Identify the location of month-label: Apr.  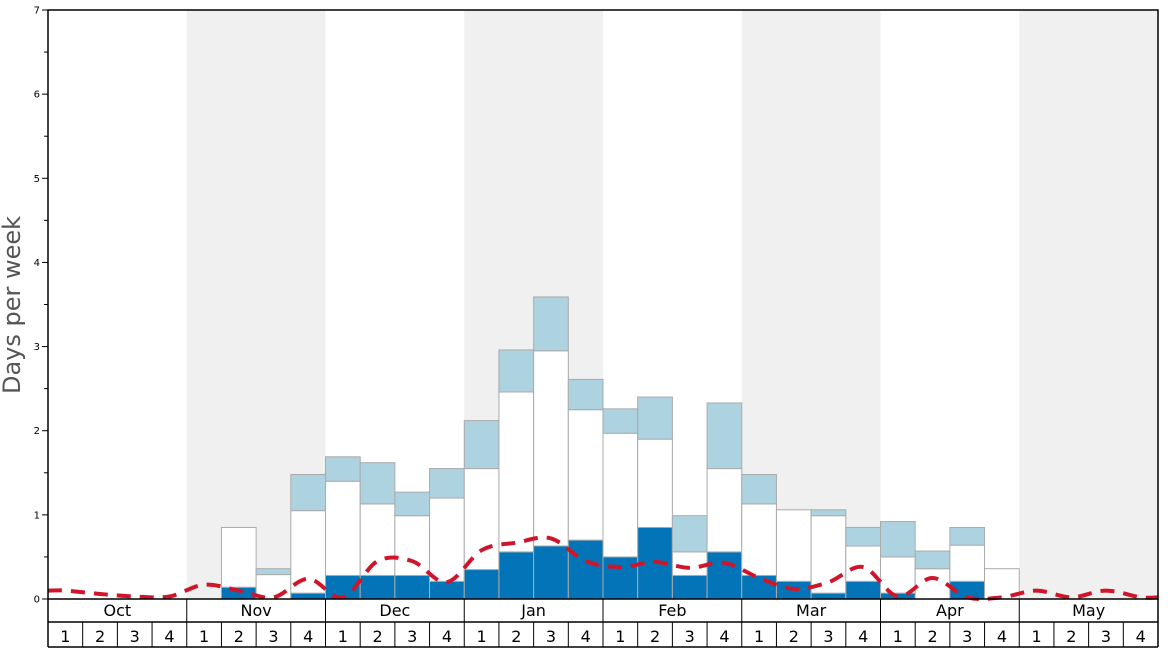
(950, 610).